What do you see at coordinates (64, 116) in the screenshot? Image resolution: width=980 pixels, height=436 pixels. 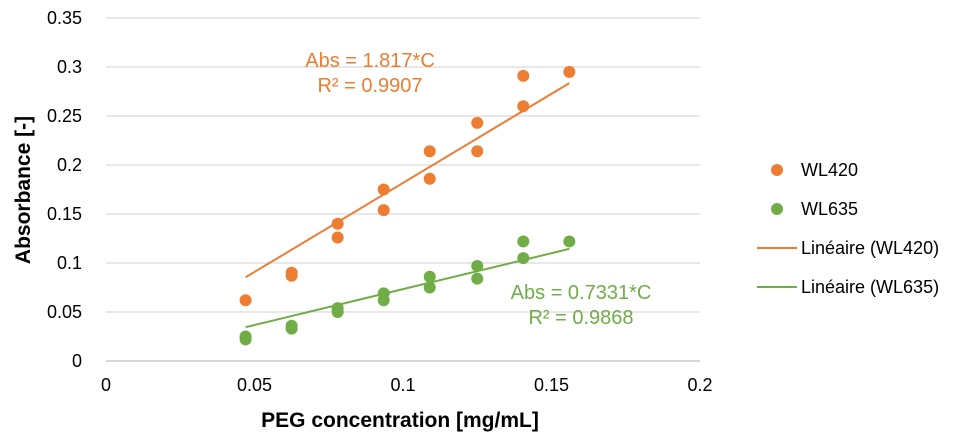 I see `y-tick-label: 0.25` at bounding box center [64, 116].